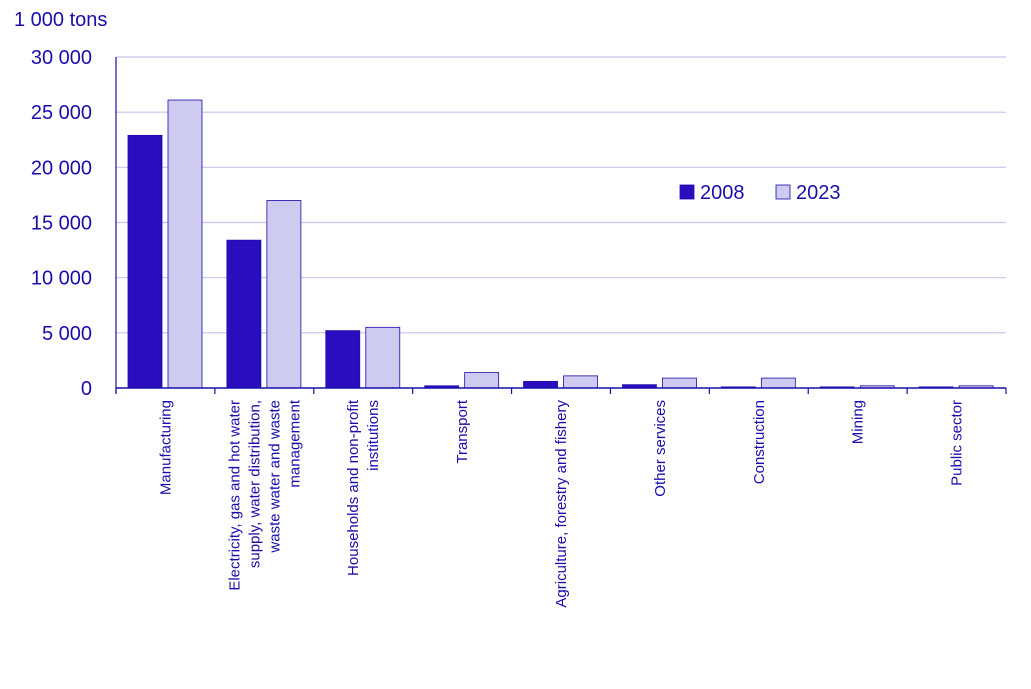 The image size is (1031, 689). What do you see at coordinates (61, 113) in the screenshot?
I see `y-tick-label: 25 000` at bounding box center [61, 113].